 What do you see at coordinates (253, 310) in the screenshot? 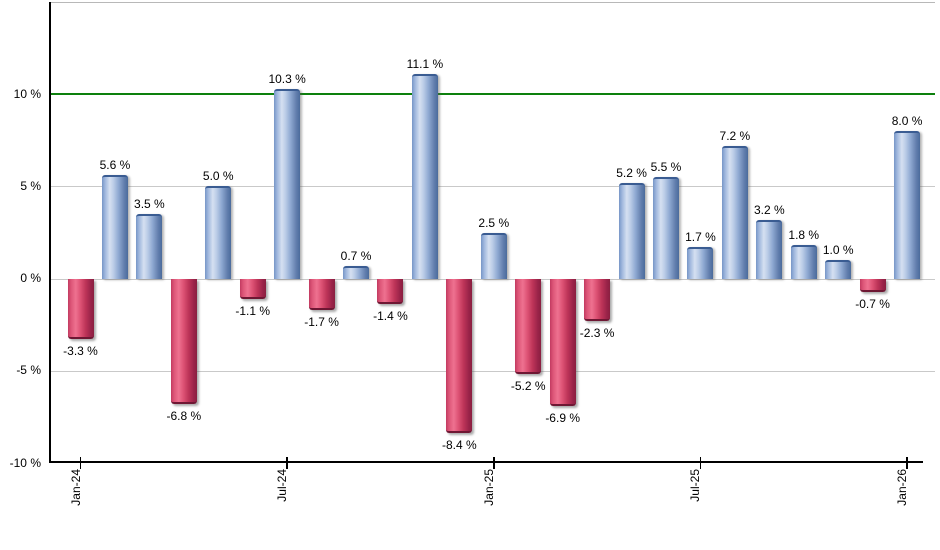
I see `bar-value-label: -1.1 %` at bounding box center [253, 310].